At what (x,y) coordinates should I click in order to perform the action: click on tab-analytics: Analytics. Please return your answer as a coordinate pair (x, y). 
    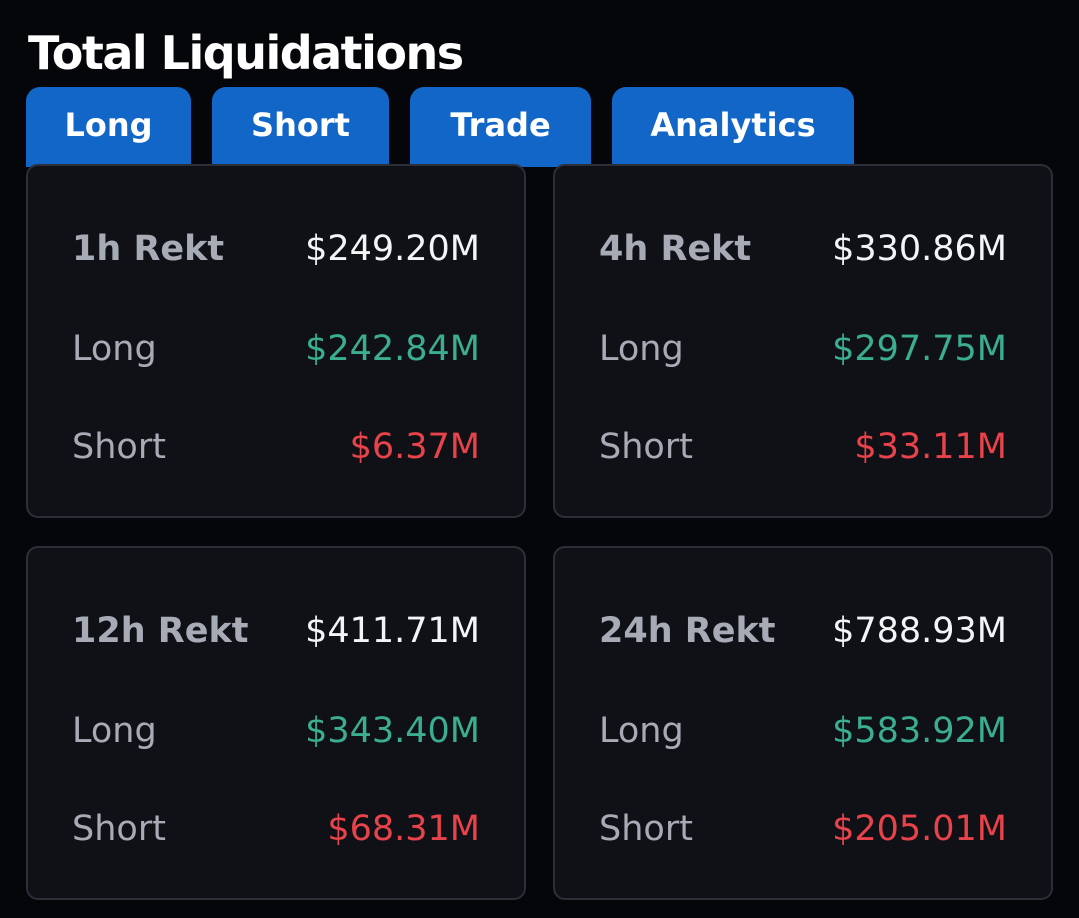
    Looking at the image, I should click on (733, 127).